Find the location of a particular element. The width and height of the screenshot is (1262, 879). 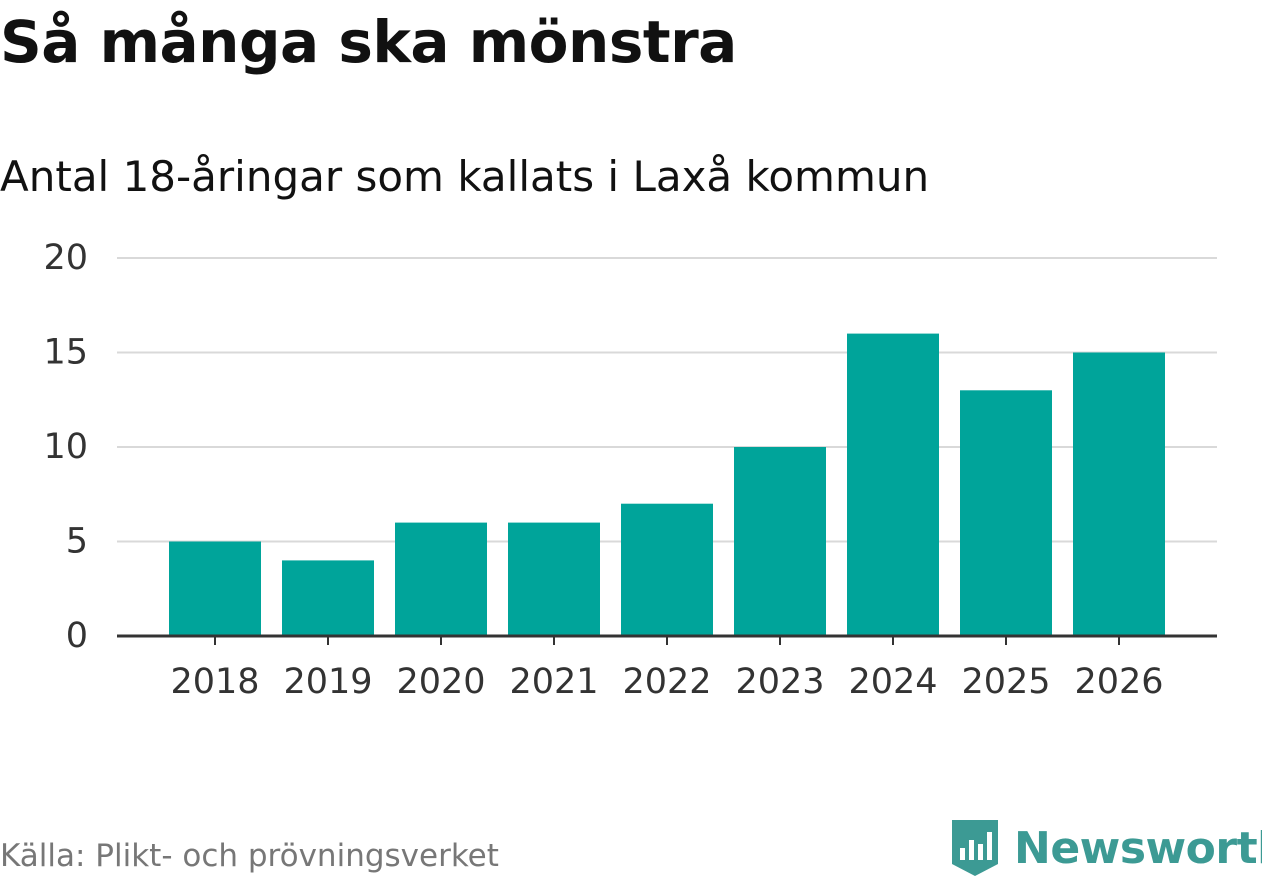

x-tick-label: 2025 is located at coordinates (1005, 682).